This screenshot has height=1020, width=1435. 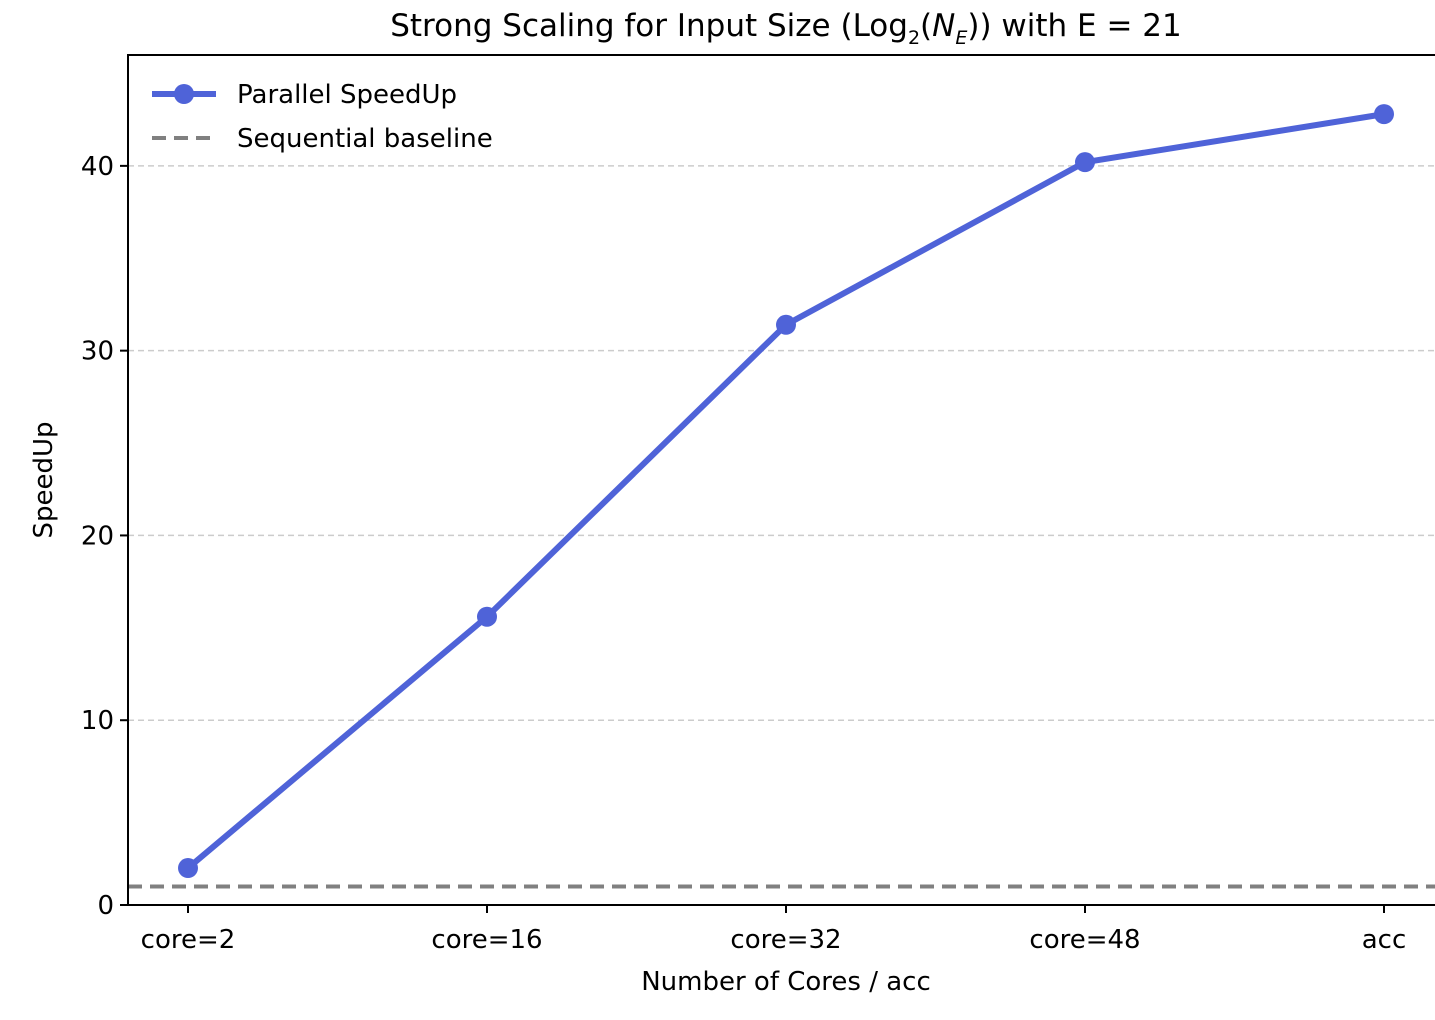 I want to click on title-open: (, so click(x=926, y=26).